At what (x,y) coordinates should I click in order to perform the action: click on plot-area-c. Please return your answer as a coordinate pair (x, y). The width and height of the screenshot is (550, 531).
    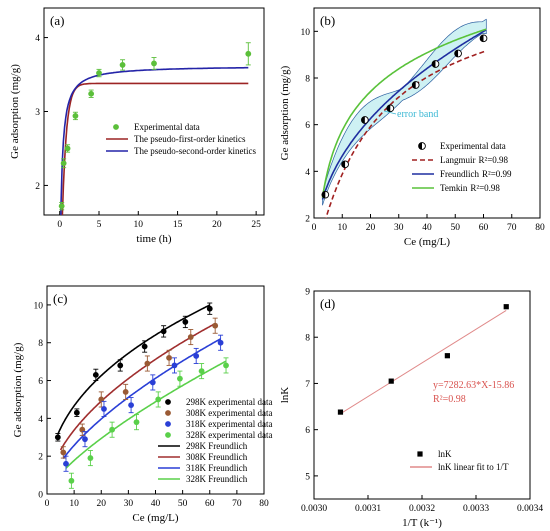
    Looking at the image, I should click on (141, 395).